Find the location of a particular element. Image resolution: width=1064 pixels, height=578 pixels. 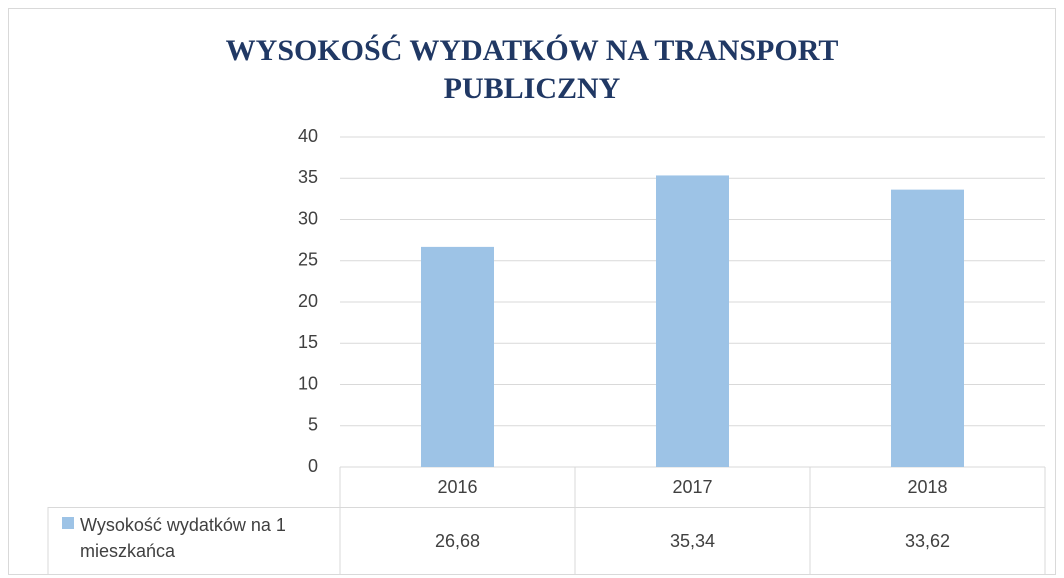

y-tick-label: 25 is located at coordinates (308, 260).